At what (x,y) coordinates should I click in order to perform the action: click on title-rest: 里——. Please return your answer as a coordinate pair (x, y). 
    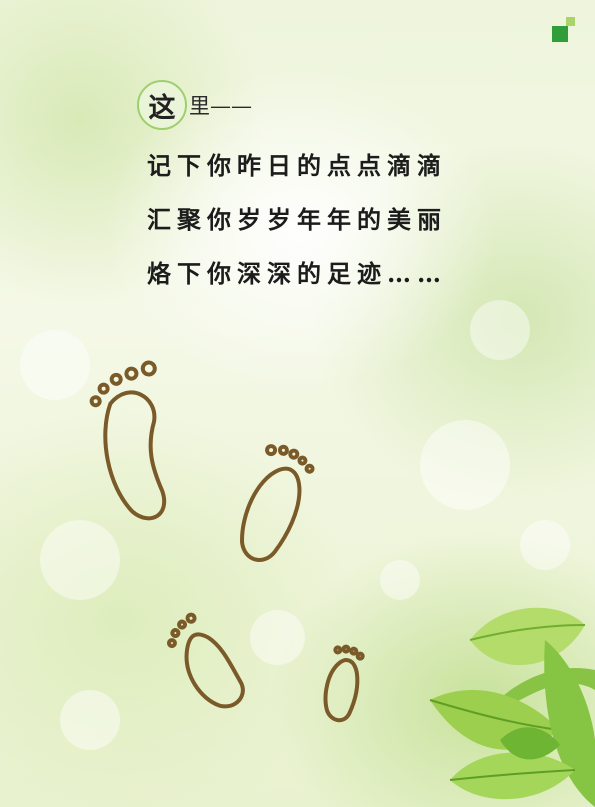
    Looking at the image, I should click on (220, 106).